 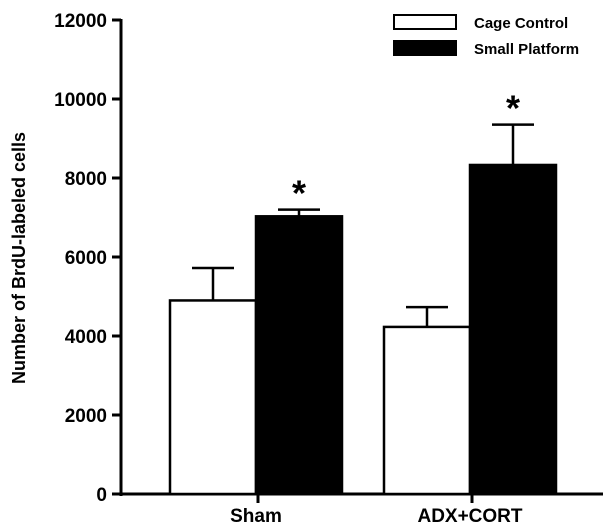 What do you see at coordinates (486, 36) in the screenshot?
I see `legend: Cage Control Small Platform` at bounding box center [486, 36].